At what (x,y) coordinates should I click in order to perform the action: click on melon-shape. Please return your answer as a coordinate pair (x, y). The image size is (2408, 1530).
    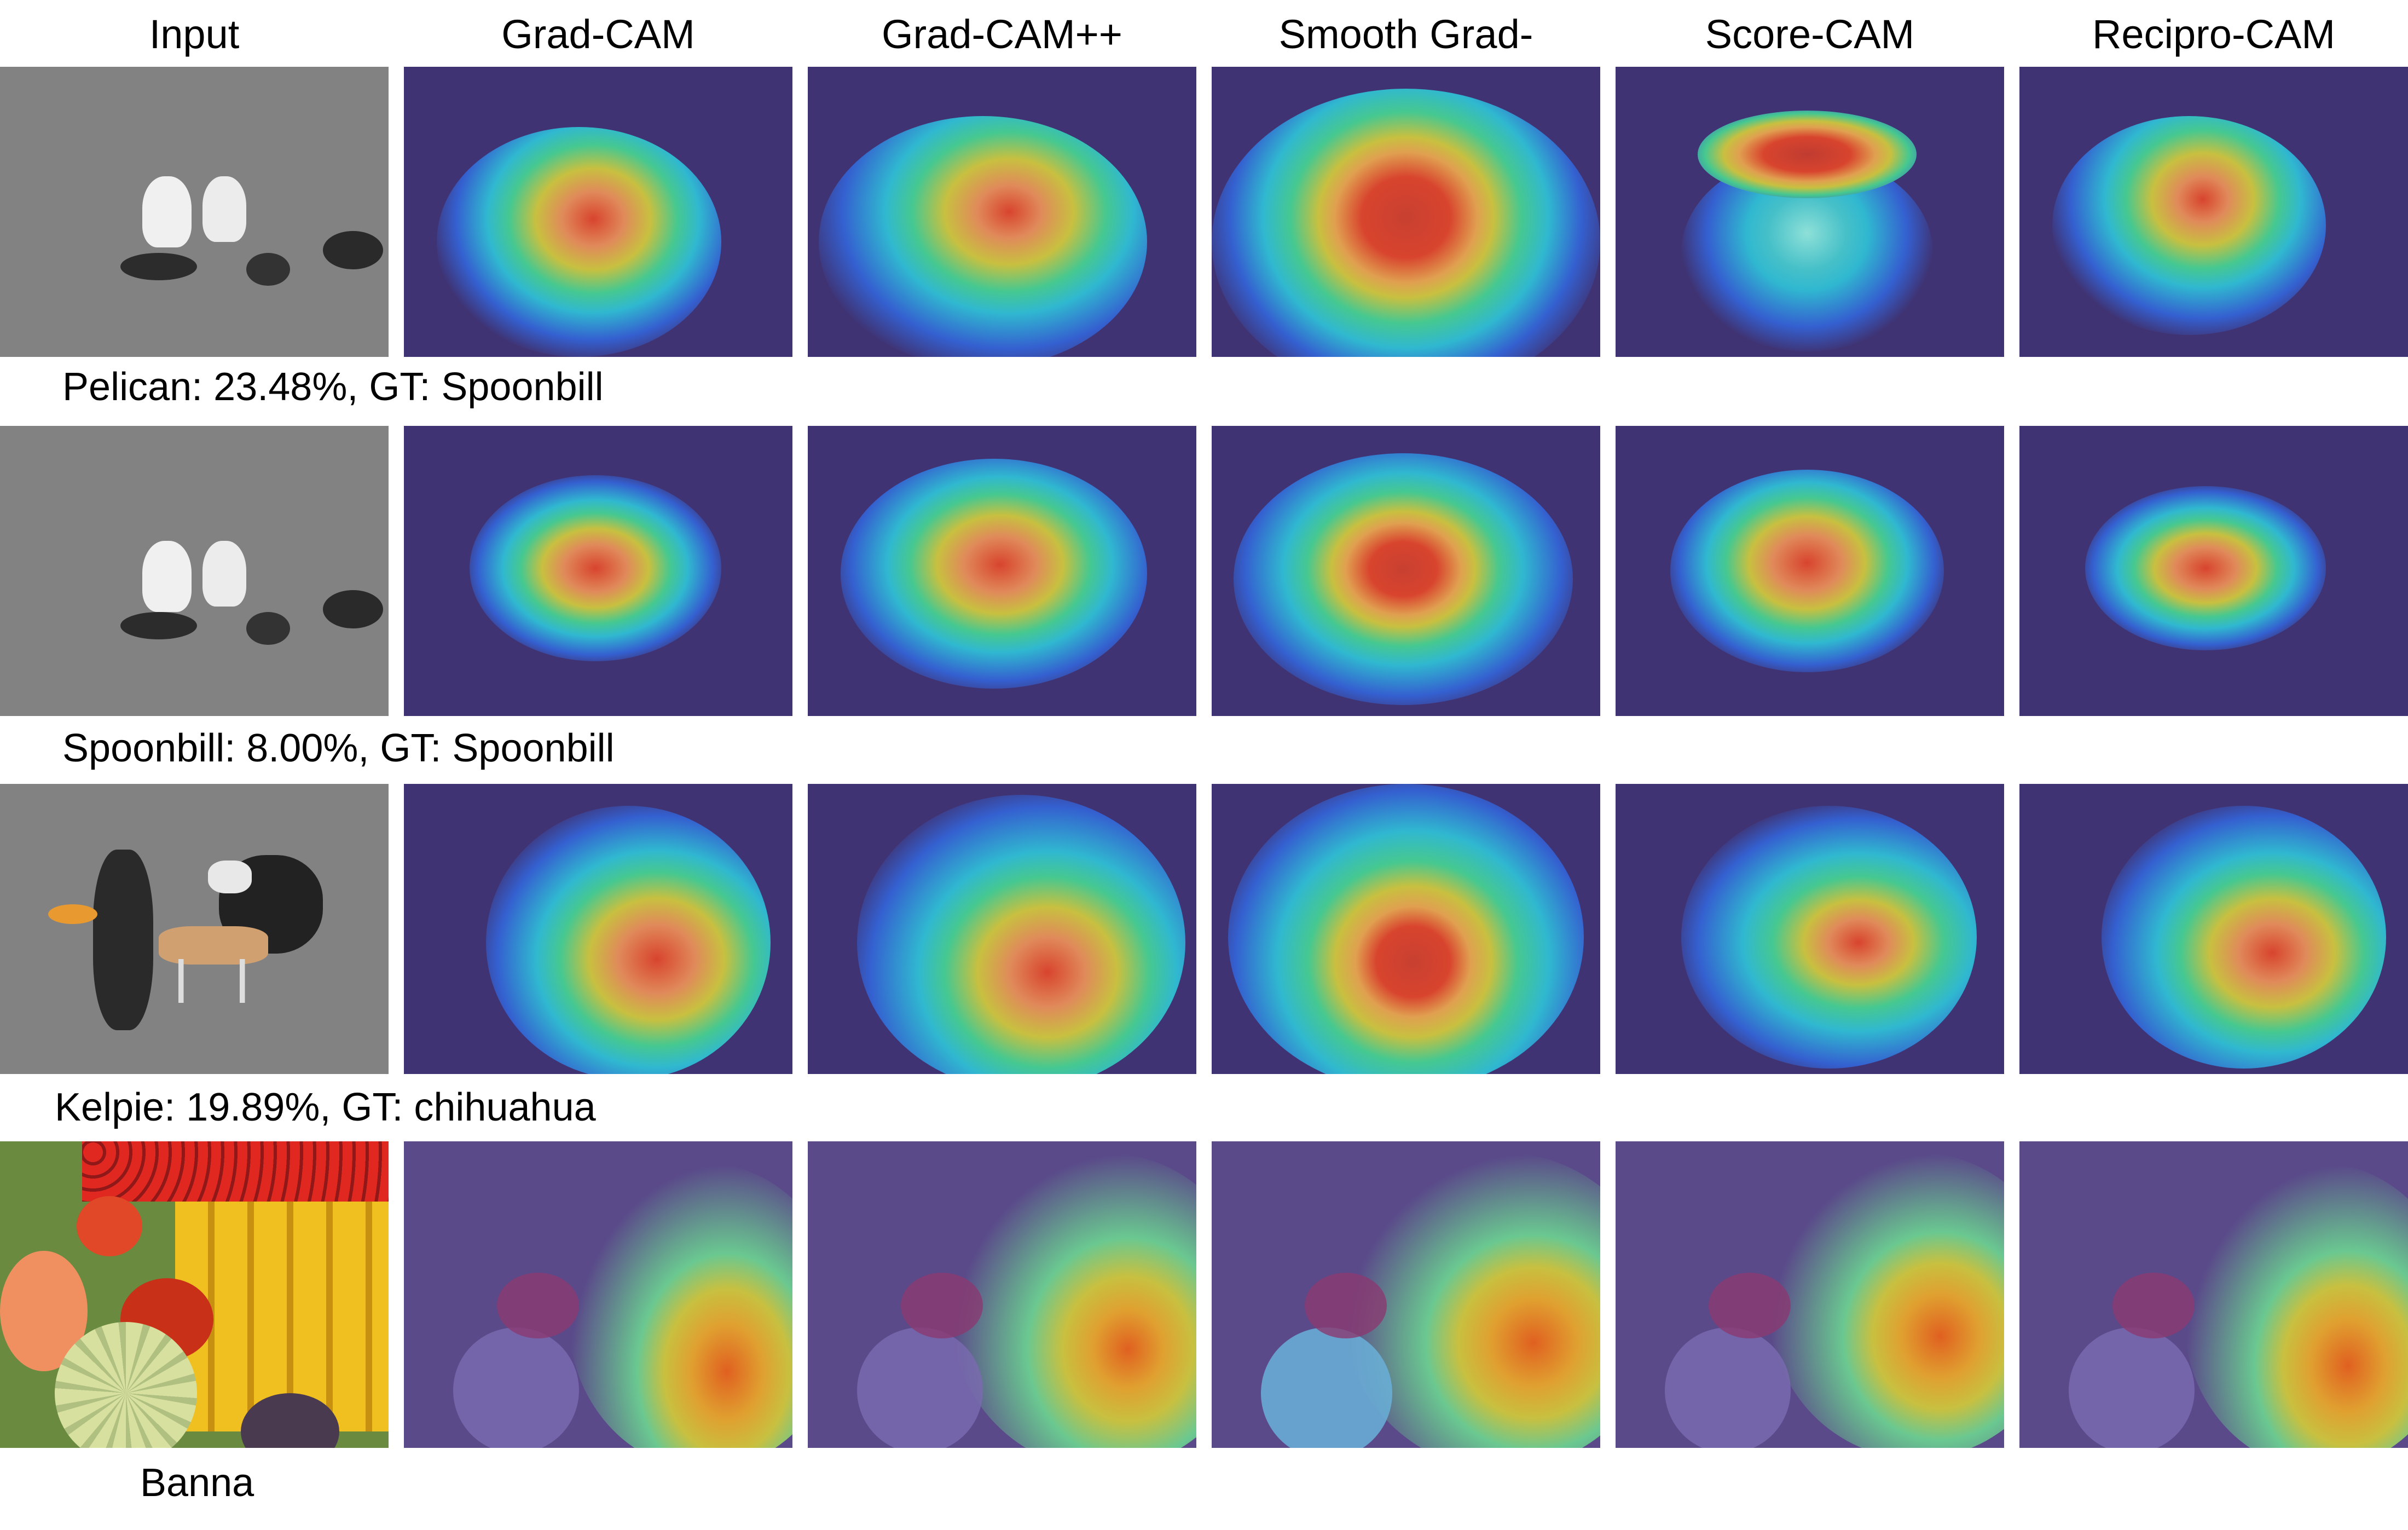
    Looking at the image, I should click on (126, 1385).